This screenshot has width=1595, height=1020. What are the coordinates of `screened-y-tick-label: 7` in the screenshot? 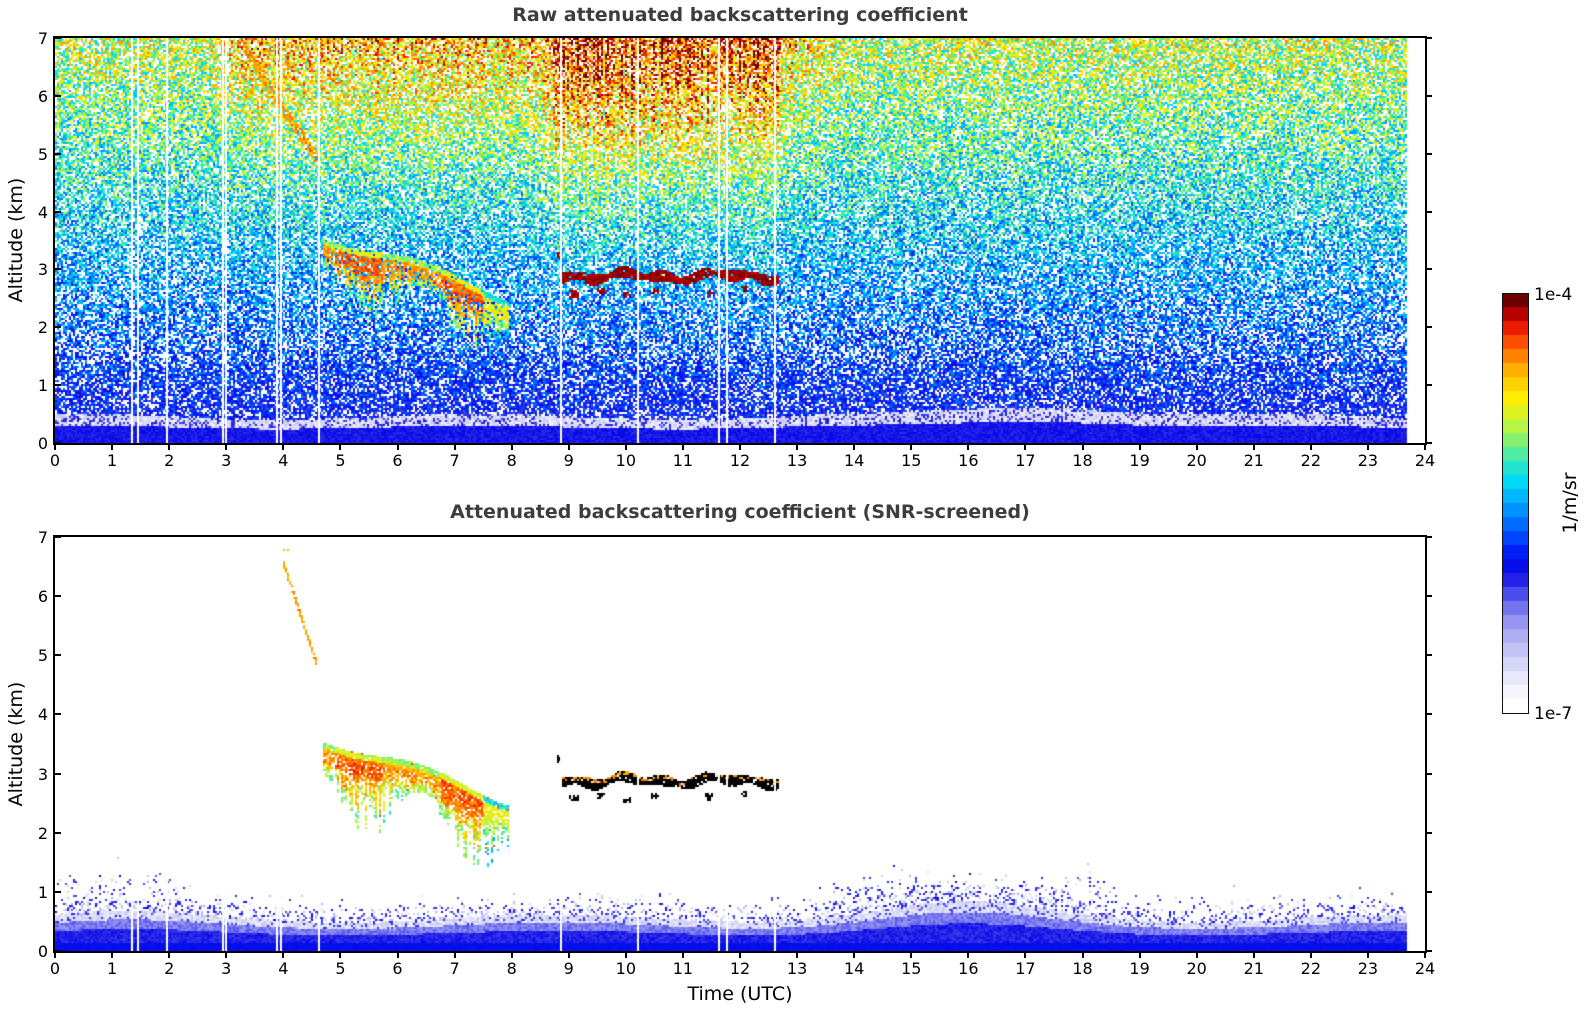 It's located at (42, 537).